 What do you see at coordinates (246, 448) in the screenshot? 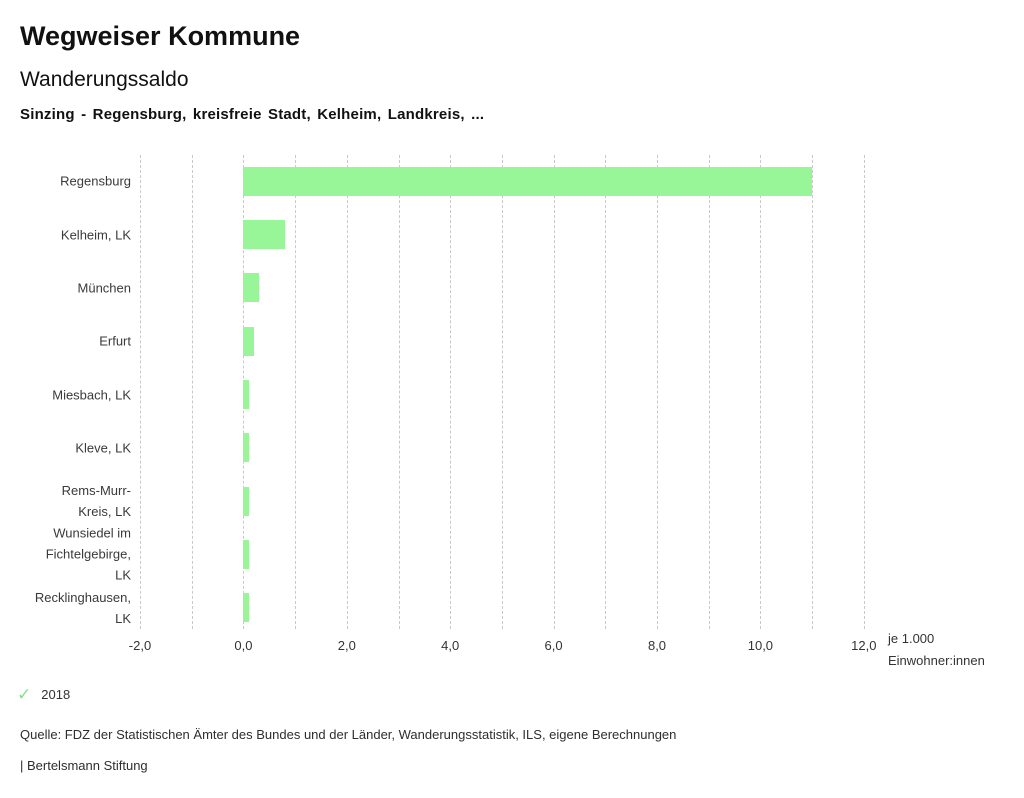
I see `bar-Kleve, LK` at bounding box center [246, 448].